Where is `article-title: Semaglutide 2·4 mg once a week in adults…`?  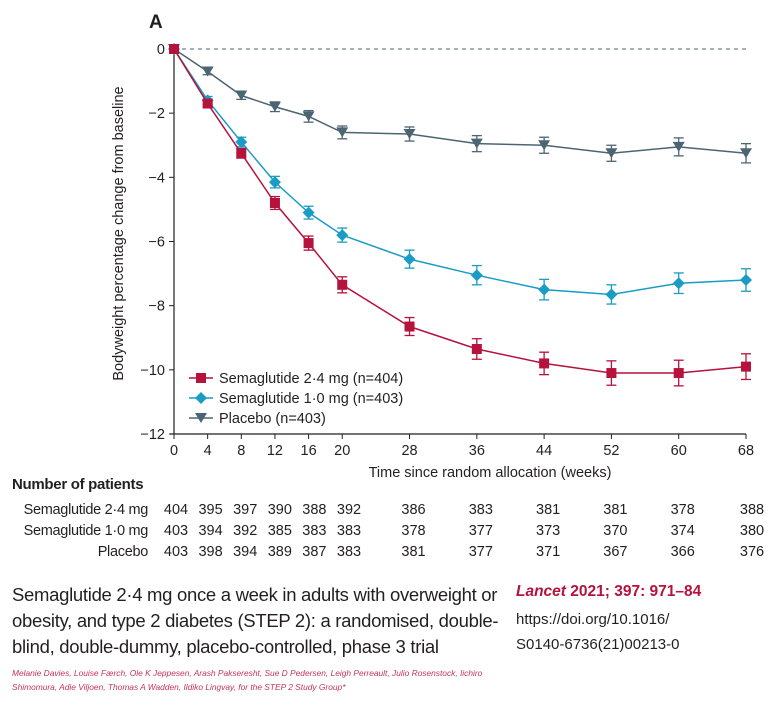 article-title: Semaglutide 2·4 mg once a week in adults… is located at coordinates (255, 620).